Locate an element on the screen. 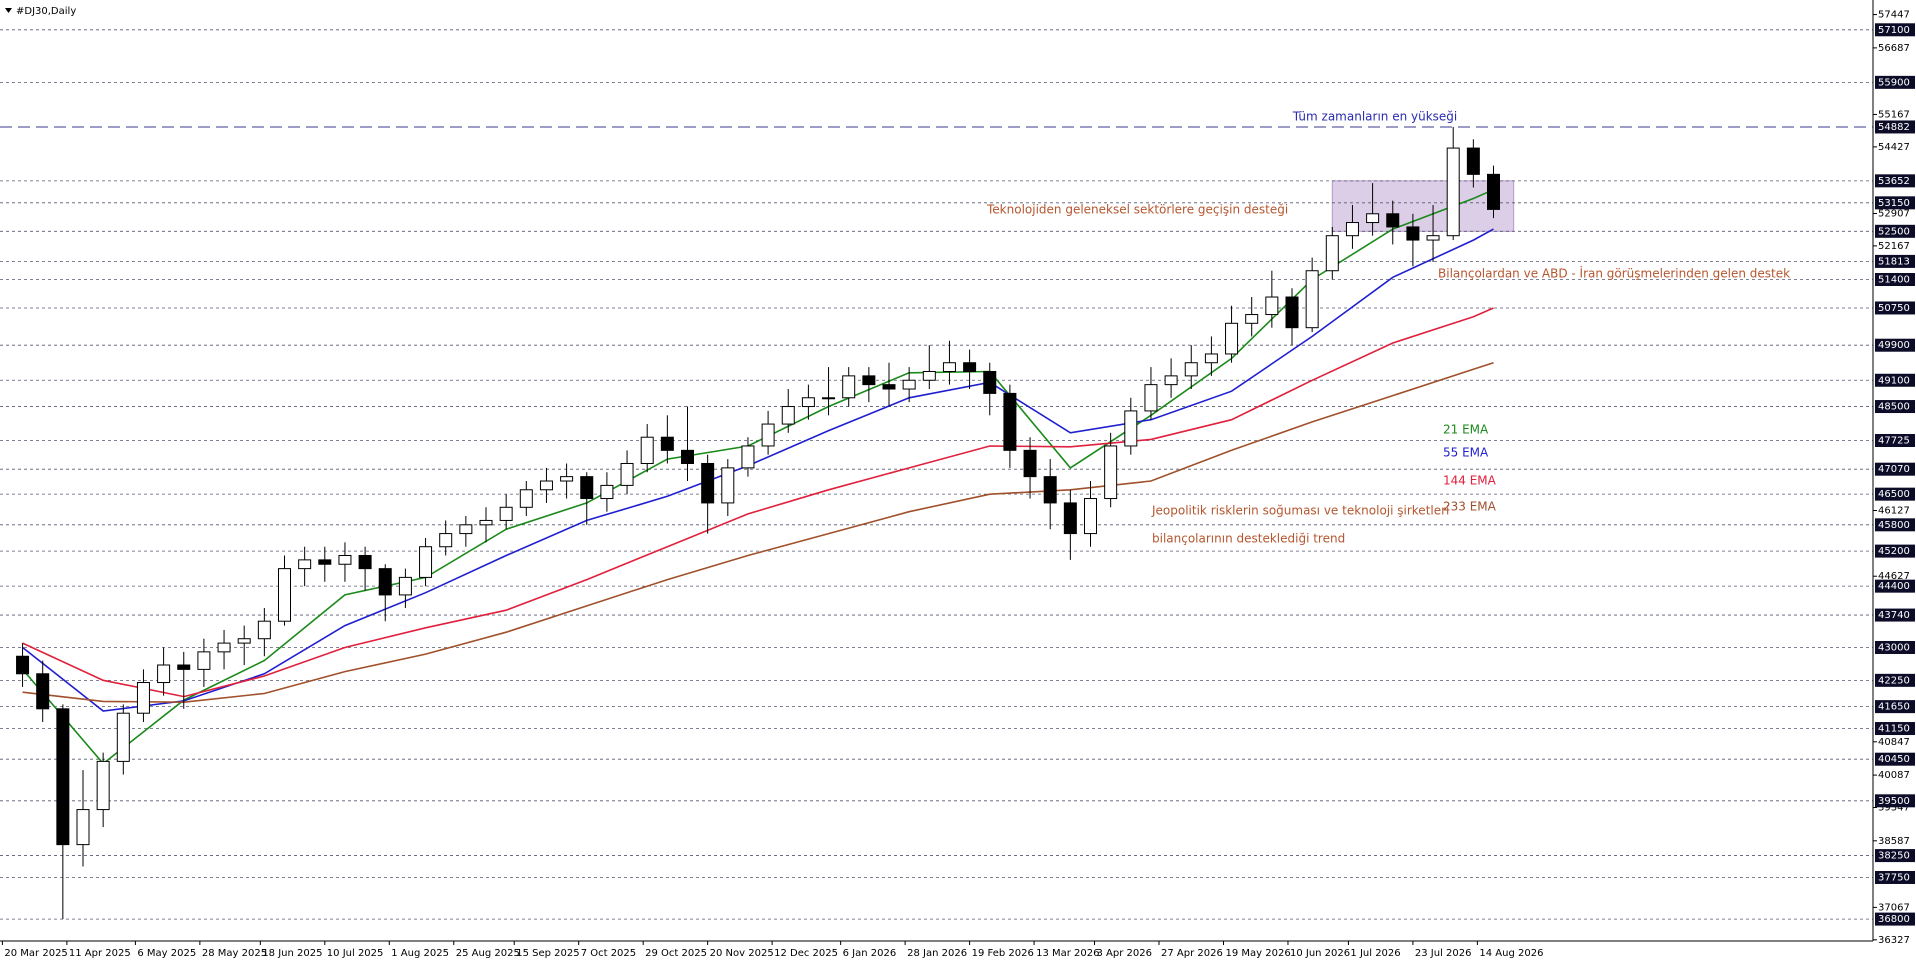  level-label: 45800 is located at coordinates (1894, 525).